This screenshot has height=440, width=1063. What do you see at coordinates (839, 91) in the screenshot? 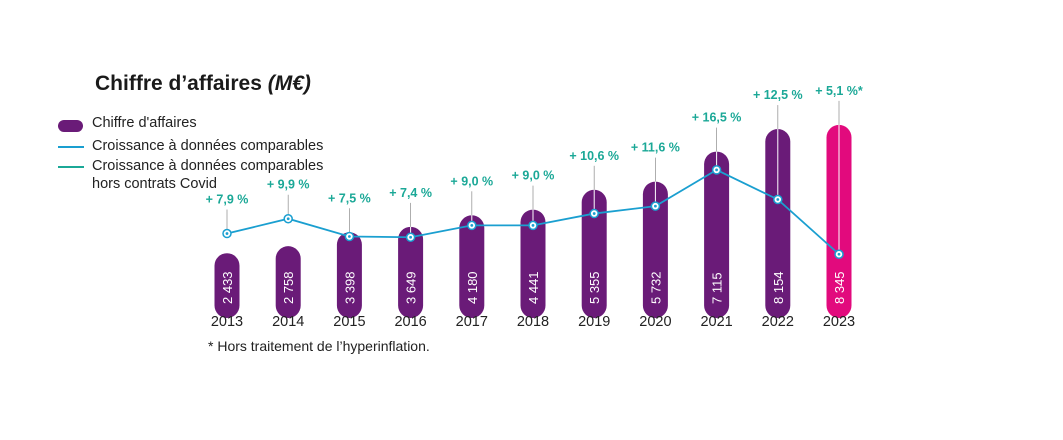
I see `growth-label: + 5,1 %*` at bounding box center [839, 91].